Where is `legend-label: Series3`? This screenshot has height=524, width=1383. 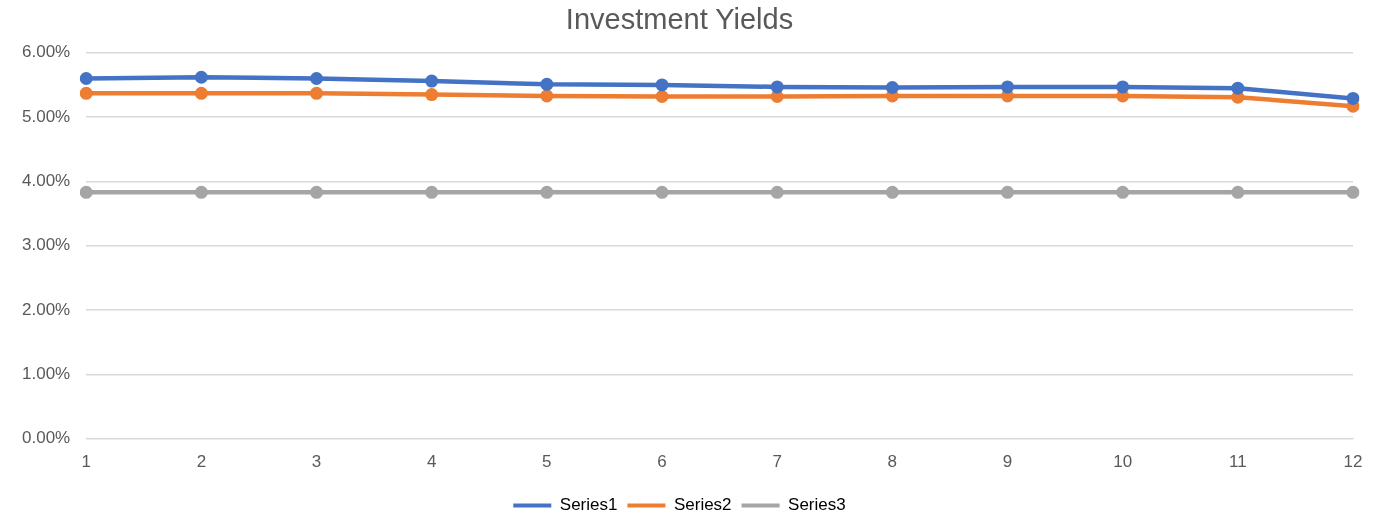 legend-label: Series3 is located at coordinates (817, 505).